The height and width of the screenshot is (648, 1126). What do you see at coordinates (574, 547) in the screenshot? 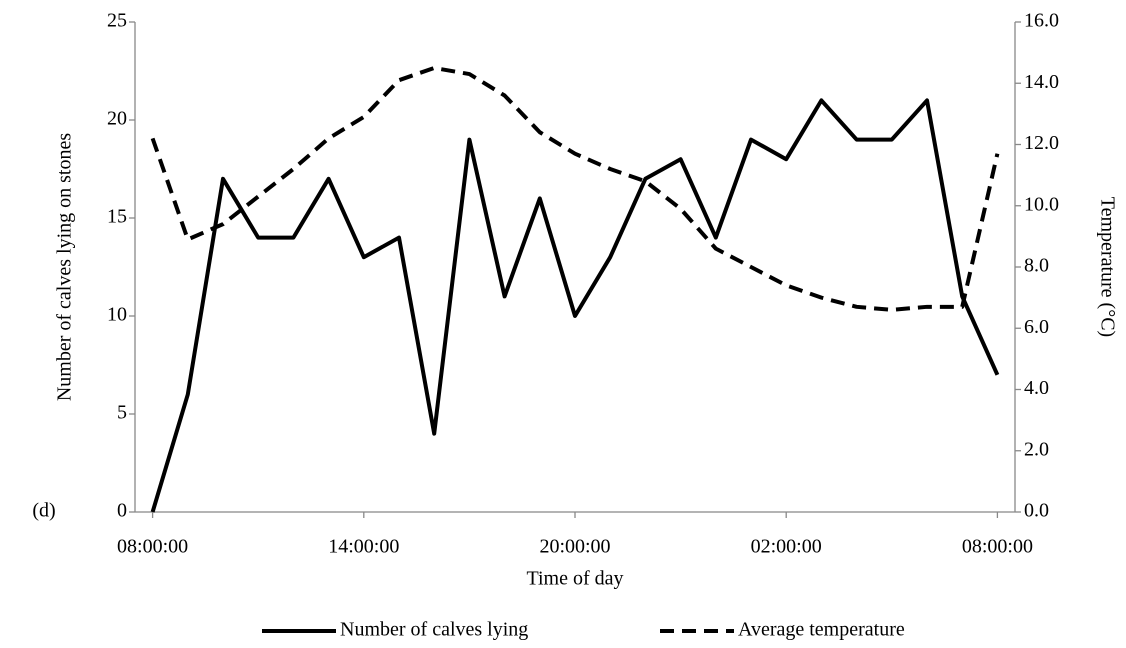
I see `x-tick-label: 20:00:00` at bounding box center [574, 547].